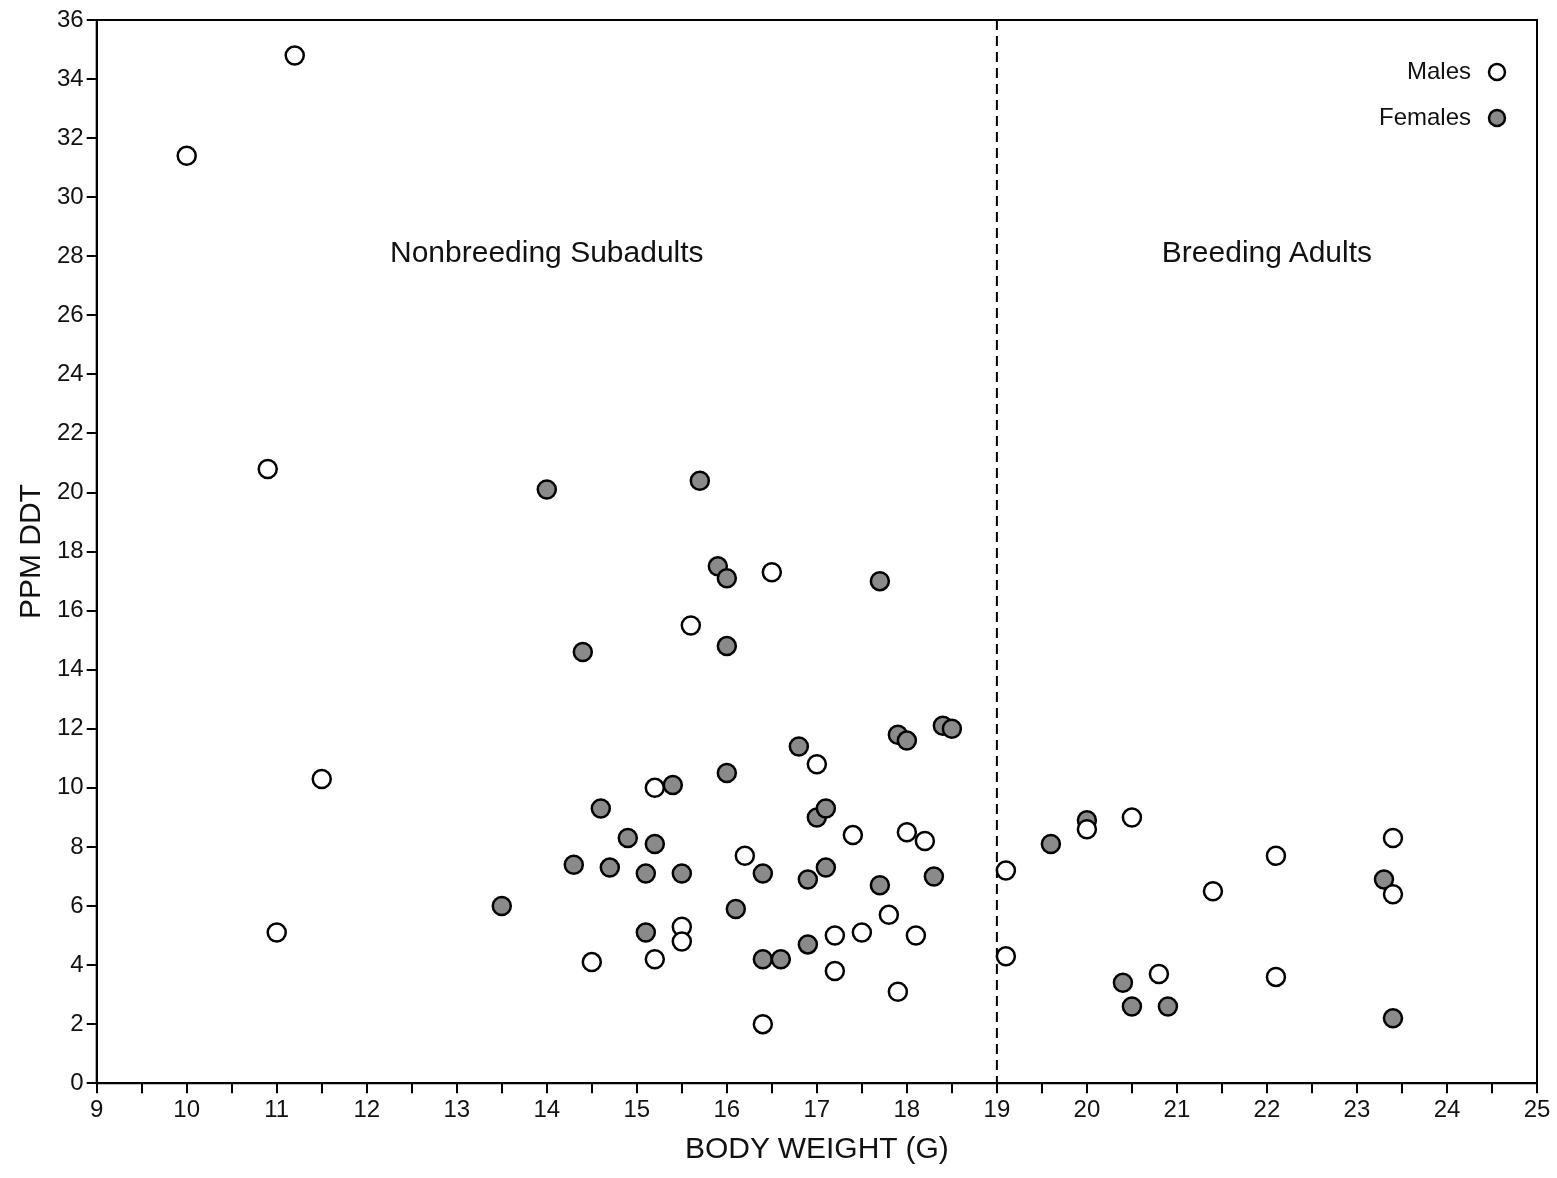  I want to click on annotation: Breeding Adults, so click(1267, 252).